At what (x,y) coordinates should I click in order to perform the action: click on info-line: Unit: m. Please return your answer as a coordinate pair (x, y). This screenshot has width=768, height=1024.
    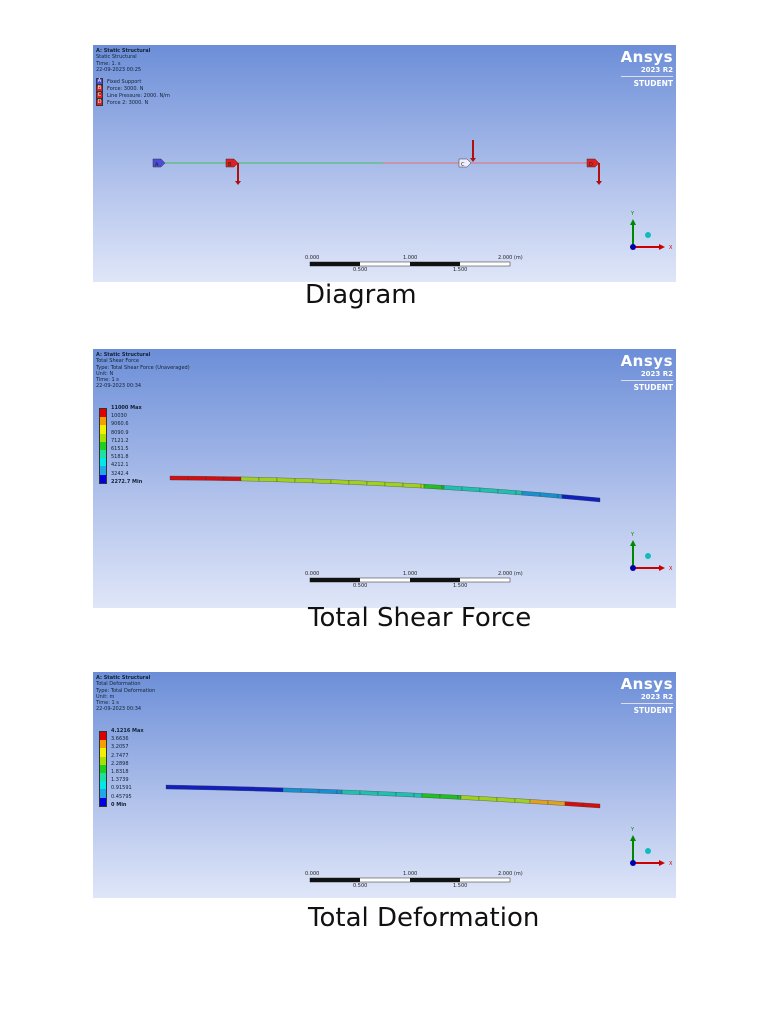
    Looking at the image, I should click on (105, 696).